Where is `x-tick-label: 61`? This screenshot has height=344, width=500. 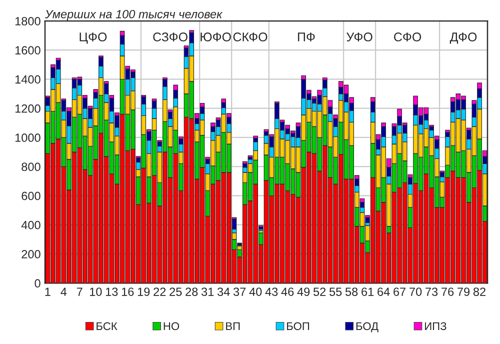 x-tick-label: 61 is located at coordinates (368, 292).